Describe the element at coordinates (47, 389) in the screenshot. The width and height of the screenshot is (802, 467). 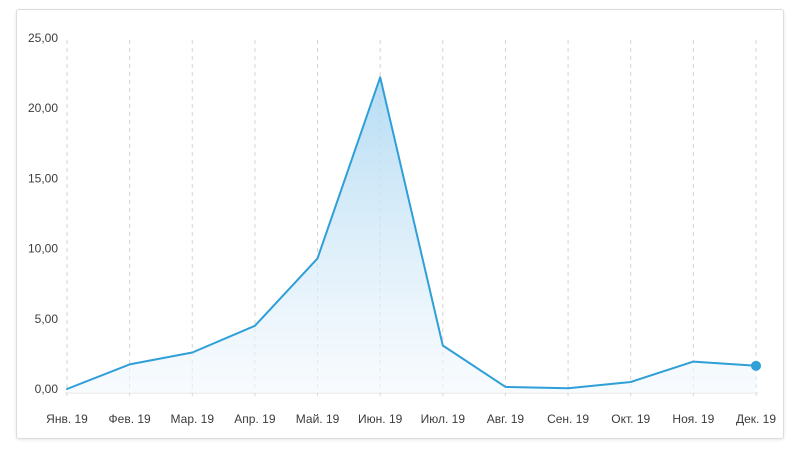
I see `y-tick-label: 0,00` at that location.